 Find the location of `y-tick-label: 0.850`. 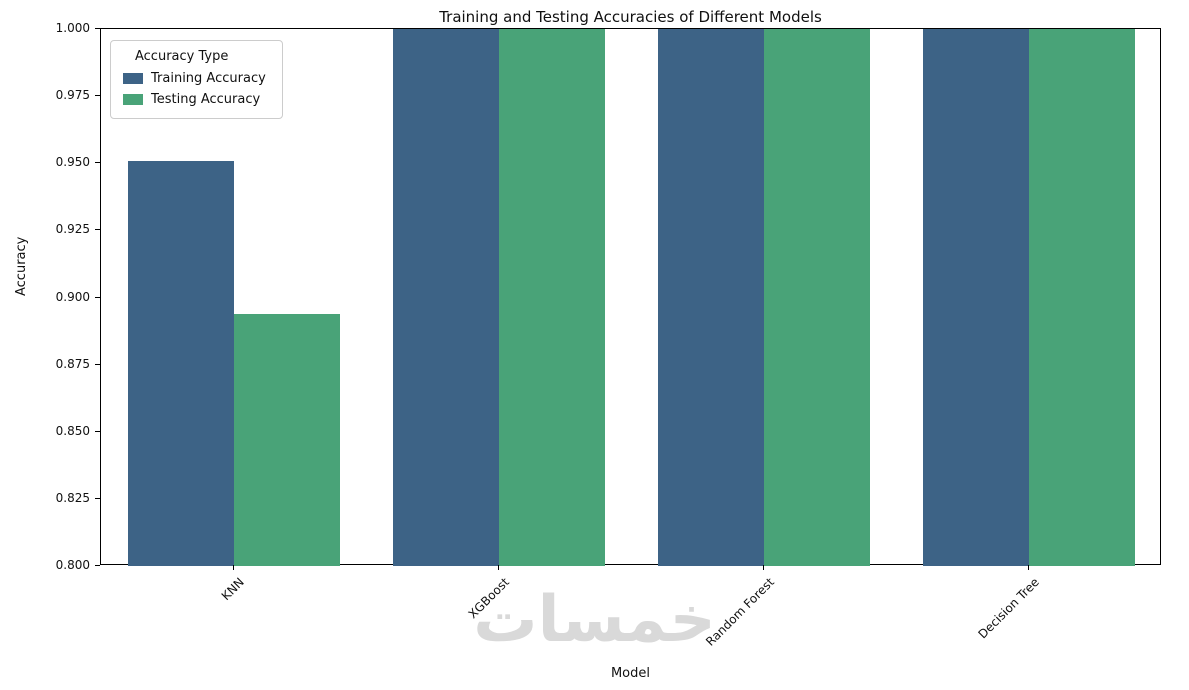

y-tick-label: 0.850 is located at coordinates (72, 430).